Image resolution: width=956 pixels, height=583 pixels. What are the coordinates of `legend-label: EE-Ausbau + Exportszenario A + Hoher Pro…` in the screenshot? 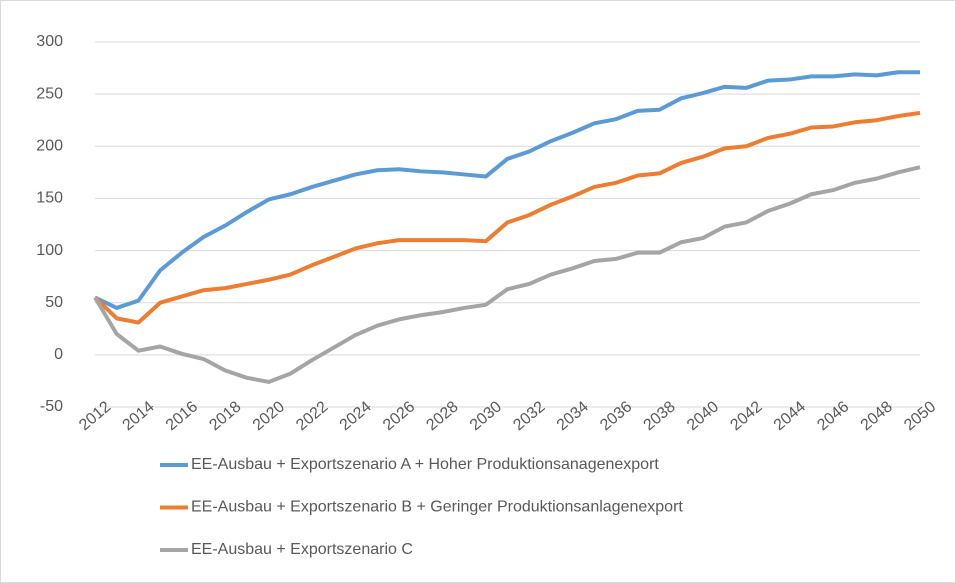 It's located at (425, 464).